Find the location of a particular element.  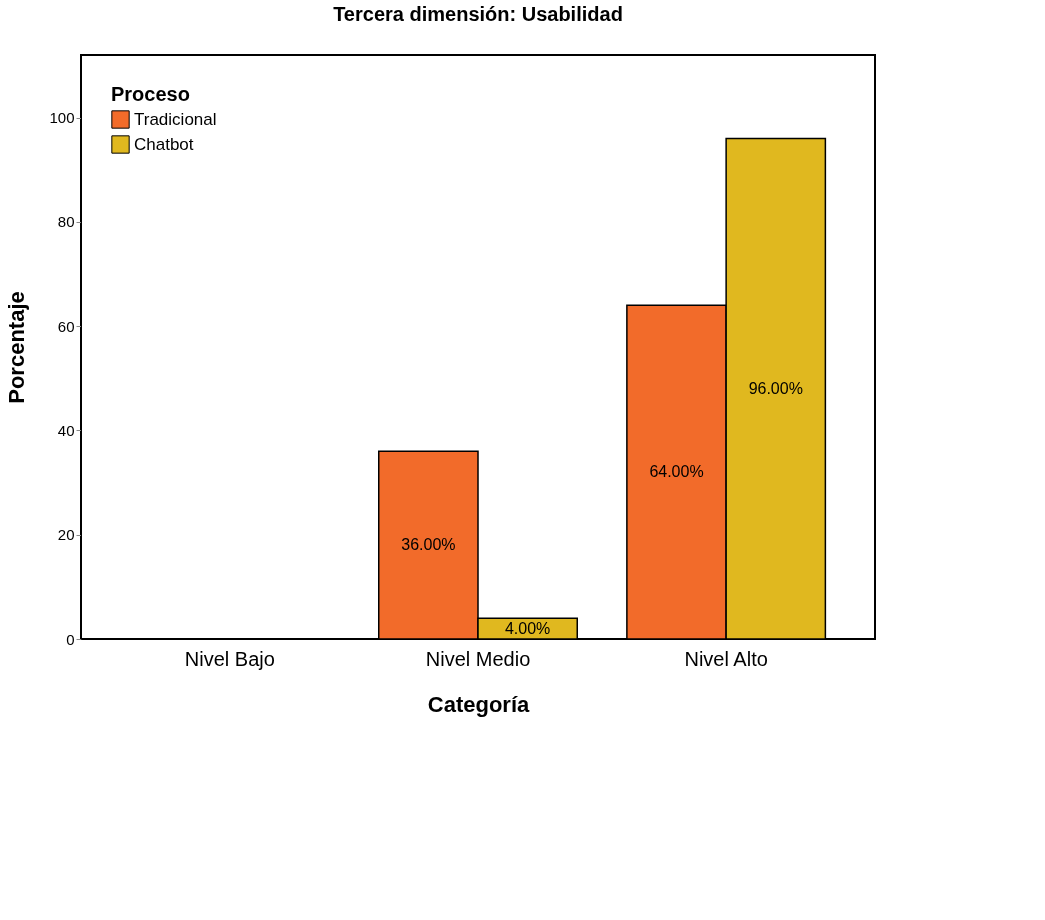

y-tick-label: 60 is located at coordinates (66, 326).